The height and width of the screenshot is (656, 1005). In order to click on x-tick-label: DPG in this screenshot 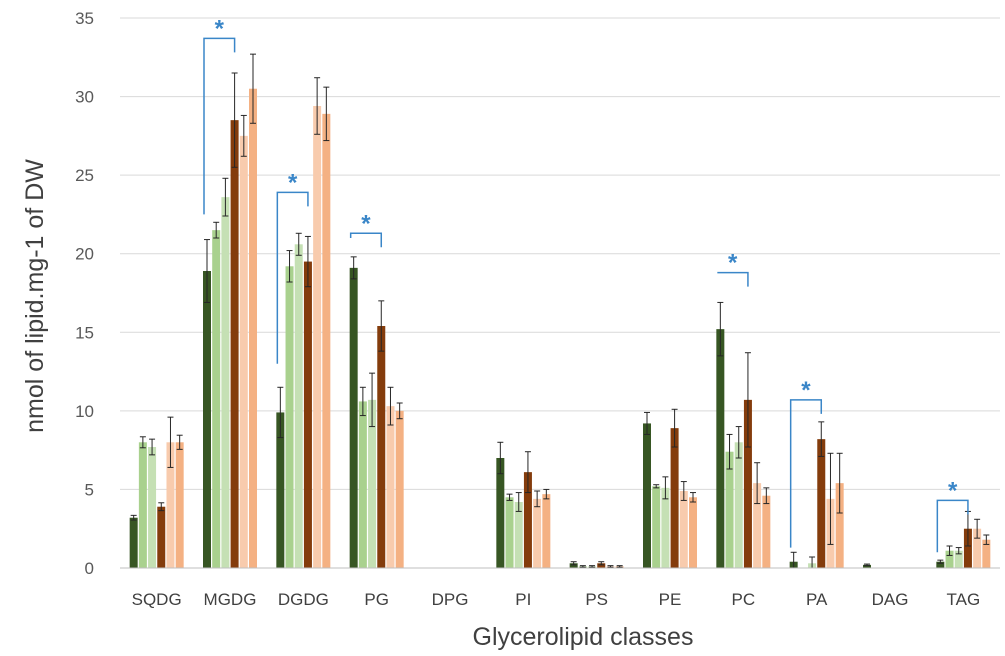, I will do `click(450, 599)`.